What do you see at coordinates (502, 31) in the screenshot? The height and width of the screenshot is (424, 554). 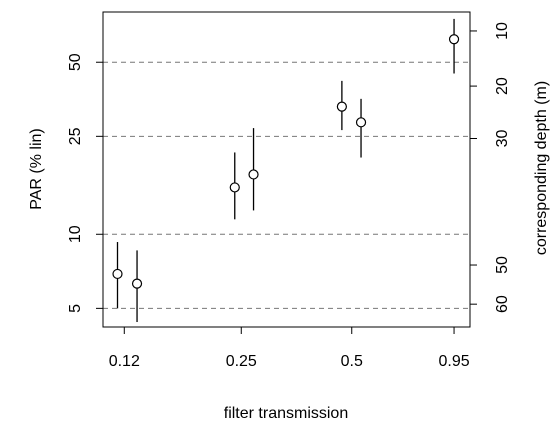 I see `y2-tick-label: 10` at bounding box center [502, 31].